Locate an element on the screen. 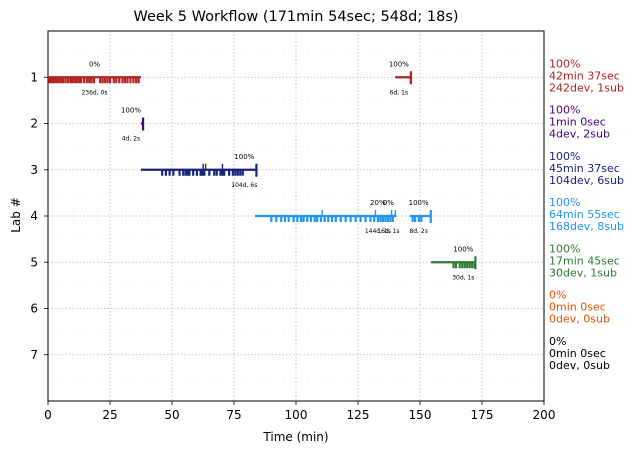 This screenshot has width=634, height=453. y-tick-label: 5 is located at coordinates (34, 262).